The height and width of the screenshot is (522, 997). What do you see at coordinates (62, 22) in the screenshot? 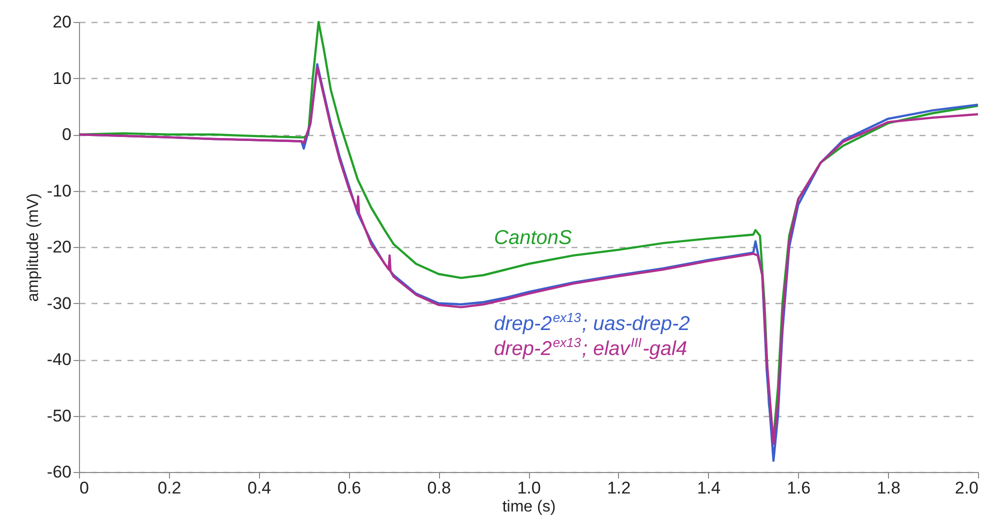
I see `y-tick-label: 20` at bounding box center [62, 22].